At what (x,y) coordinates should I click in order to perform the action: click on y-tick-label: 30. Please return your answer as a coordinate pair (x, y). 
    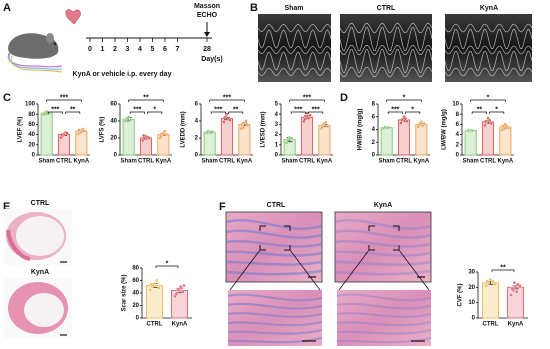
    Looking at the image, I should click on (471, 273).